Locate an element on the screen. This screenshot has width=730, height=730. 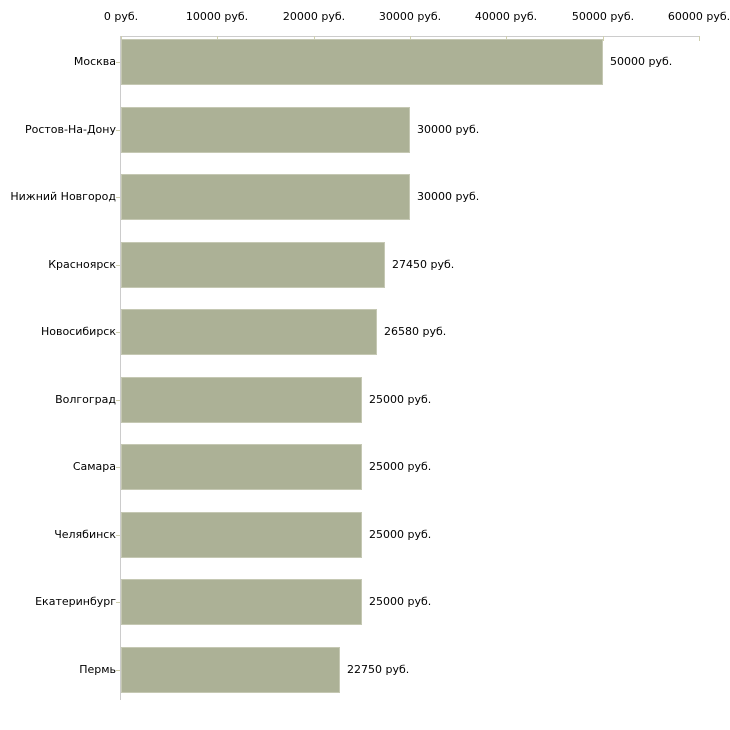
category-label: Нижний Новгород is located at coordinates (63, 196).